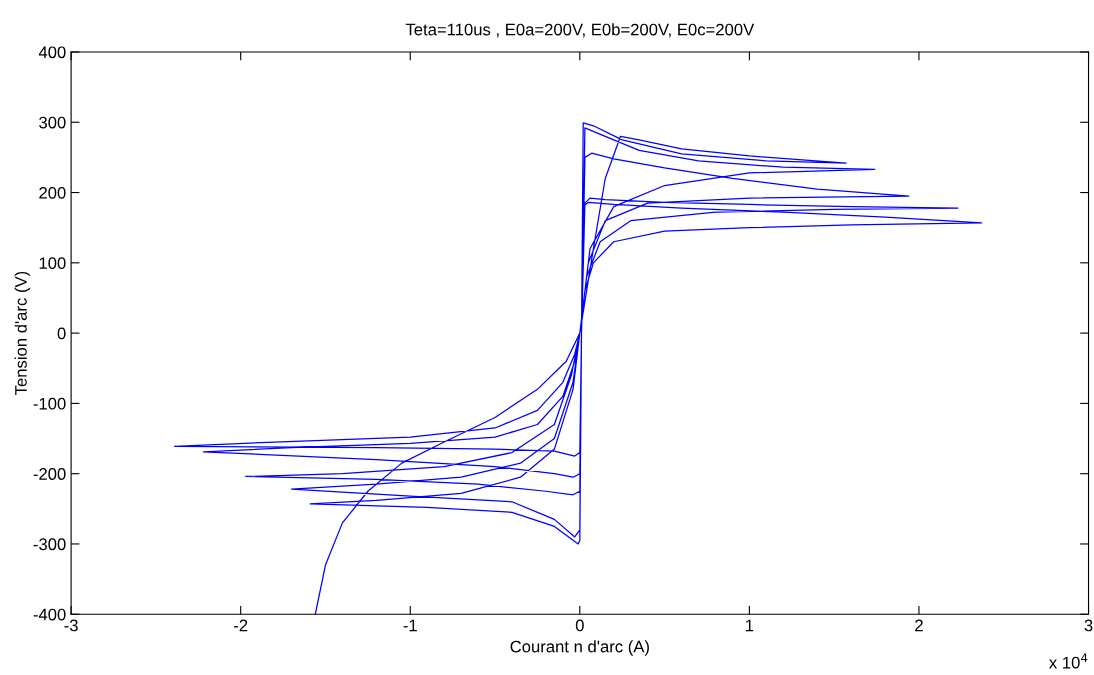 The height and width of the screenshot is (675, 1094). Describe the element at coordinates (52, 263) in the screenshot. I see `y-tick-label: 100` at that location.